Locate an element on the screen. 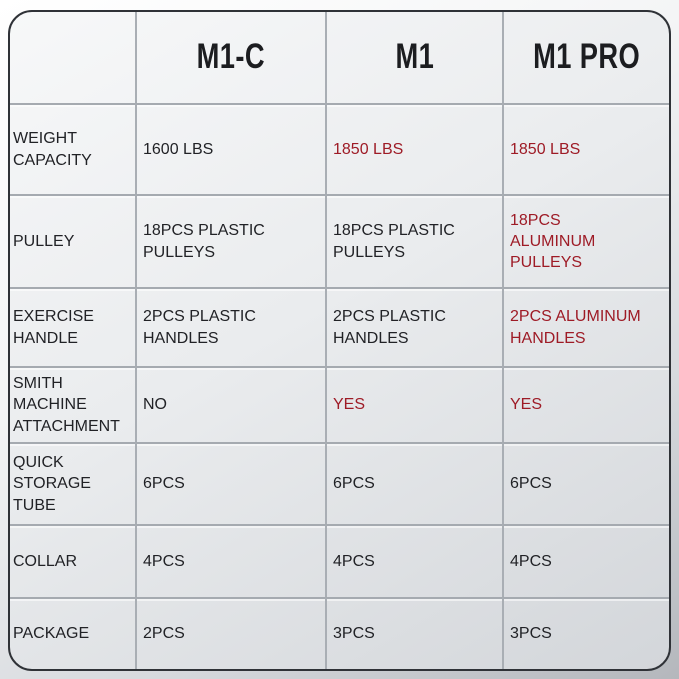 Image resolution: width=679 pixels, height=679 pixels. column-header-m1-label: M1 is located at coordinates (414, 57).